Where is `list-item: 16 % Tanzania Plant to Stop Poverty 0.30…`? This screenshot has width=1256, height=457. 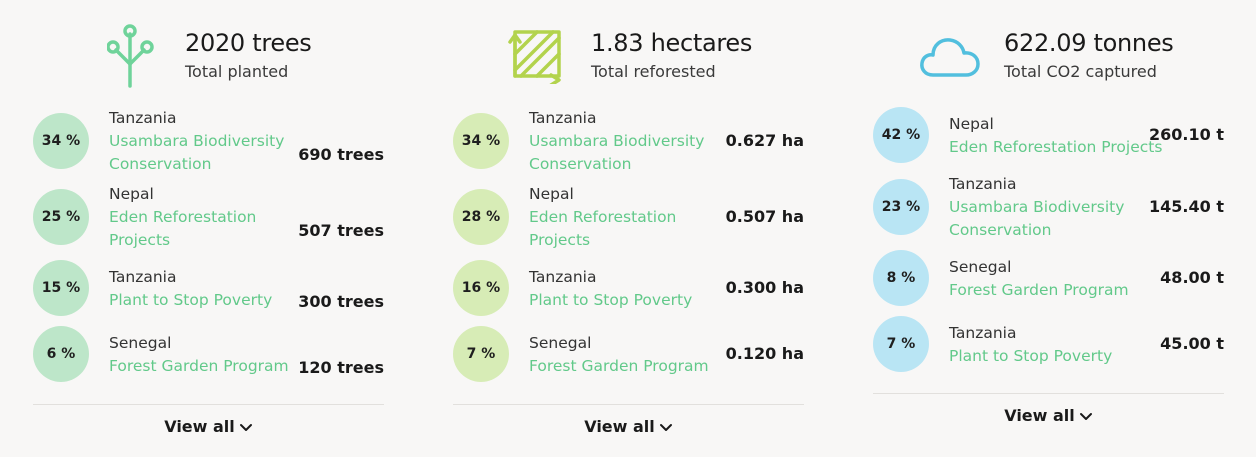
list-item: 16 % Tanzania Plant to Stop Poverty 0.30… is located at coordinates (628, 288).